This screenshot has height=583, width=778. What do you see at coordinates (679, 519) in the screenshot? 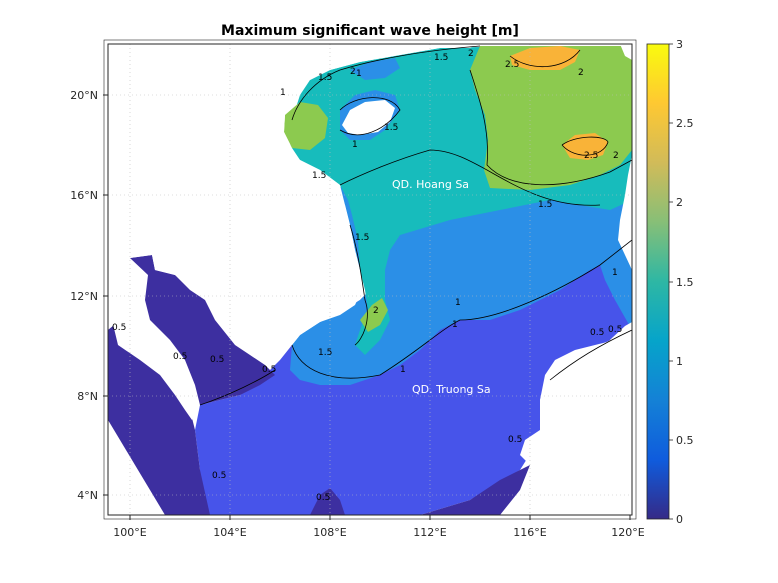
I see `colorbar-tick-label: 0` at bounding box center [679, 519].